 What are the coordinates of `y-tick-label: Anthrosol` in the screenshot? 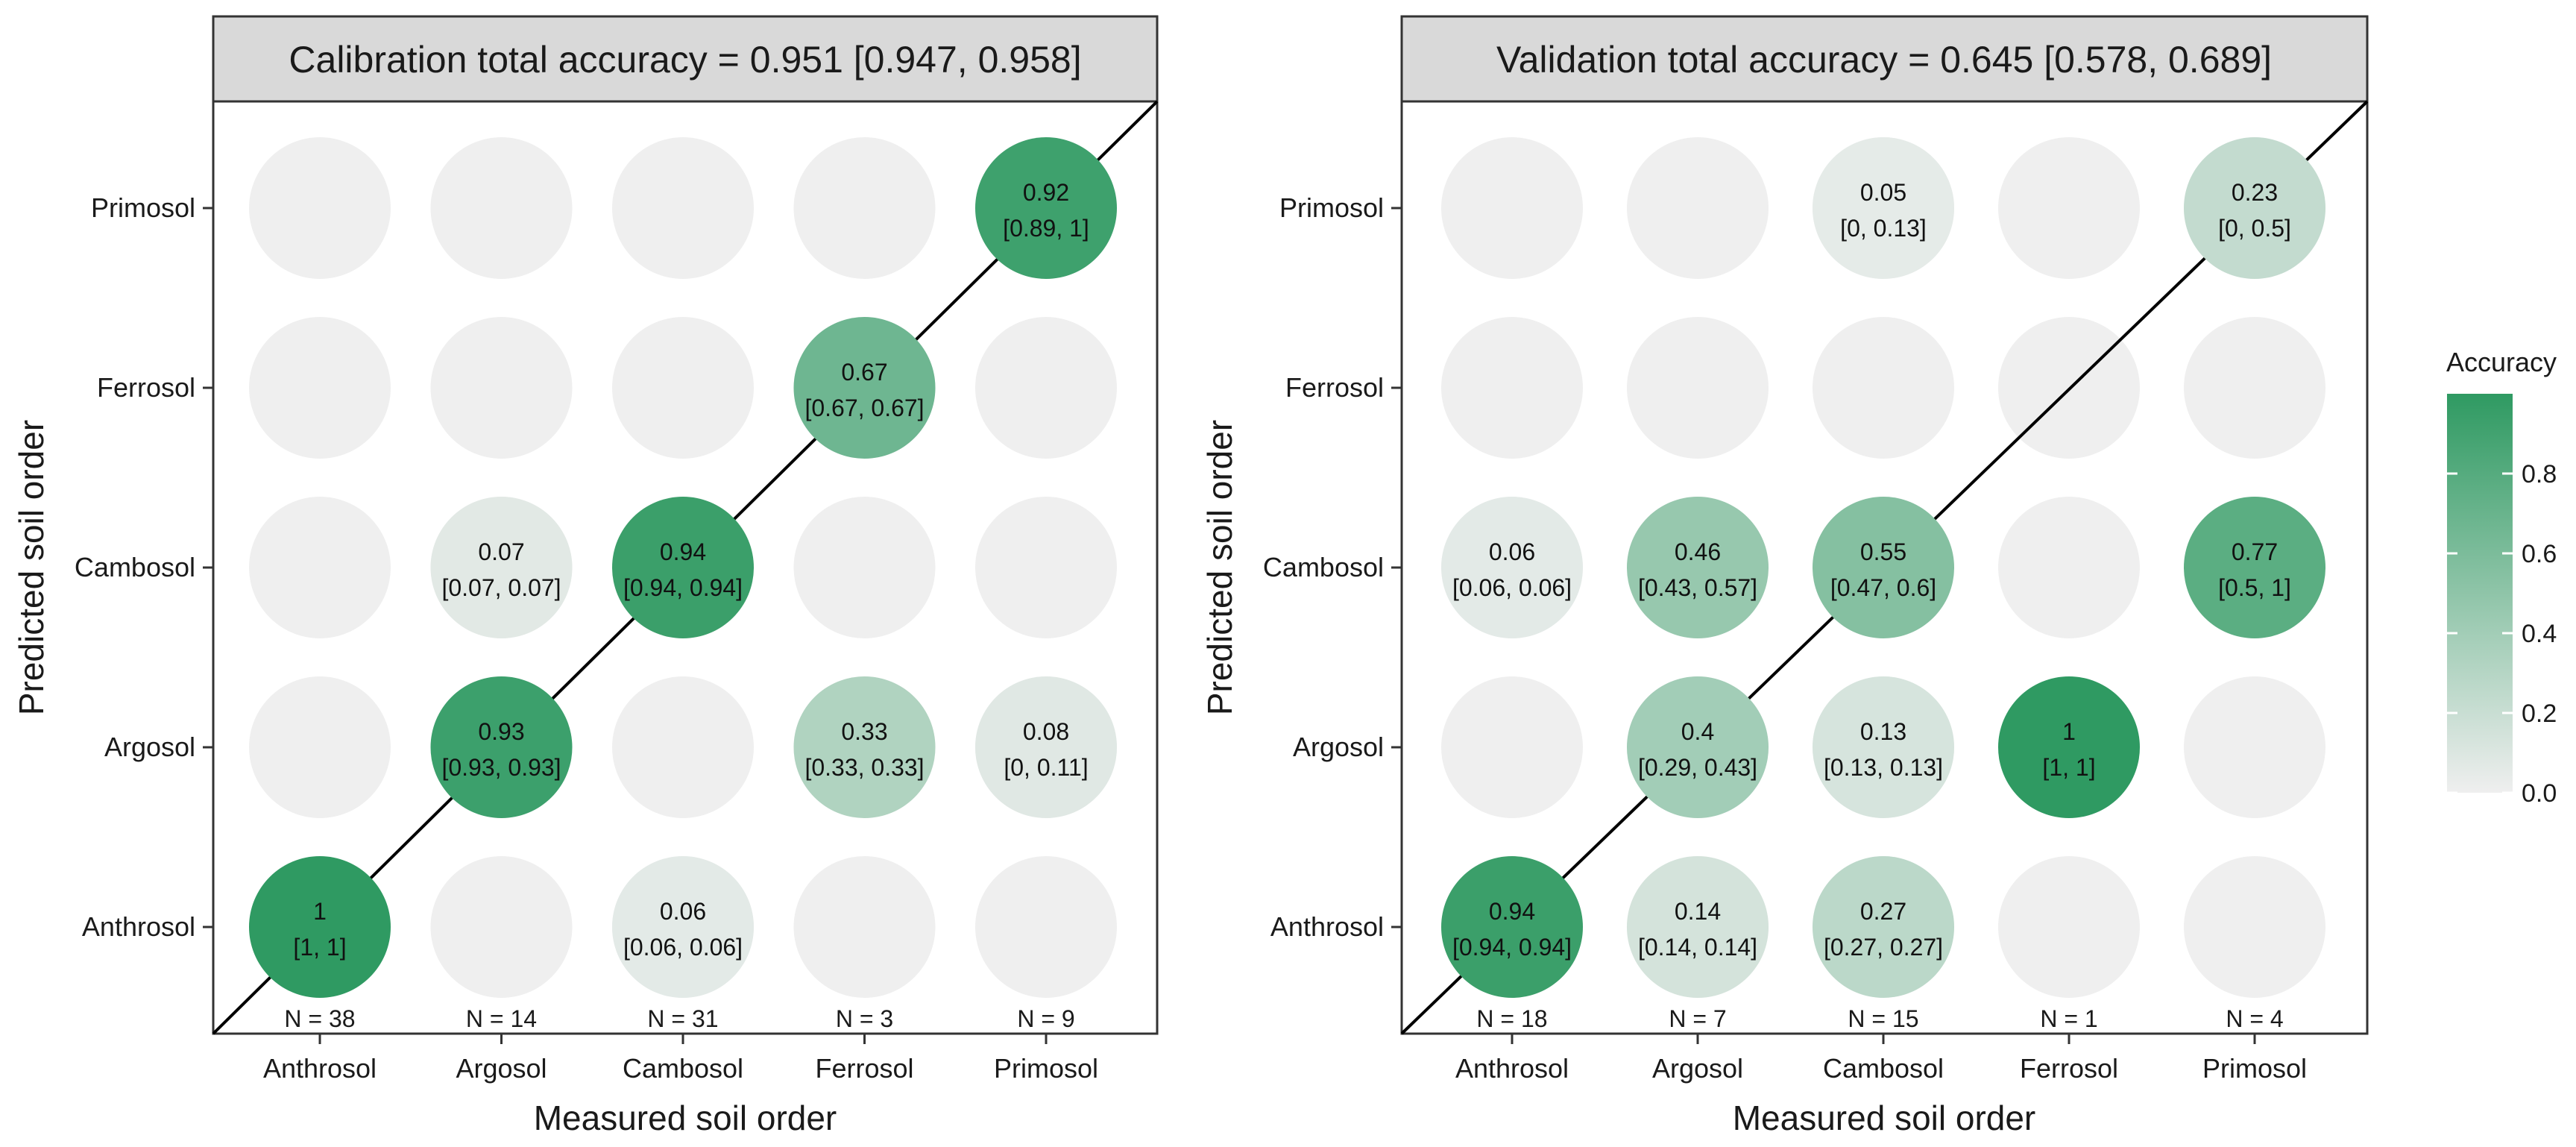 It's located at (138, 926).